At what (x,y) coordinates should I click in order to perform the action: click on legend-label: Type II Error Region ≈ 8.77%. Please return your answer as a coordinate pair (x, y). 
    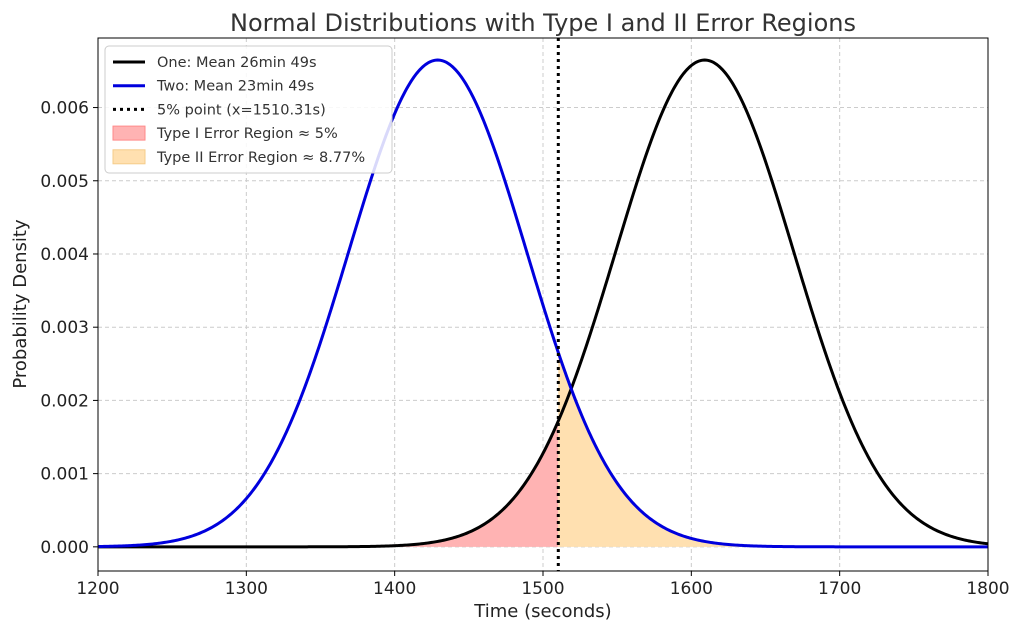
    Looking at the image, I should click on (260, 158).